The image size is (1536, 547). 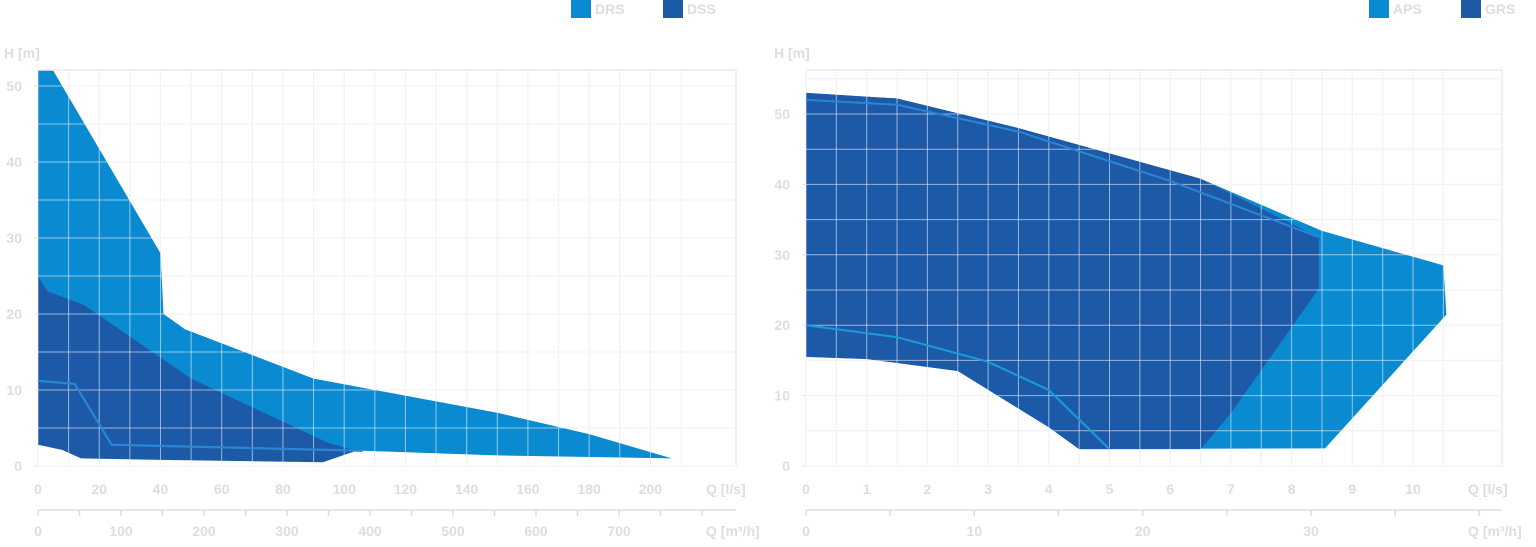 What do you see at coordinates (204, 531) in the screenshot?
I see `x2-tick-label: 200` at bounding box center [204, 531].